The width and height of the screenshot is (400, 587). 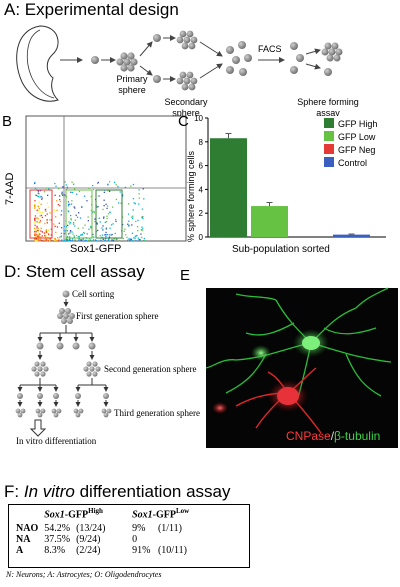 What do you see at coordinates (106, 178) in the screenshot?
I see `facs-scatter-plot` at bounding box center [106, 178].